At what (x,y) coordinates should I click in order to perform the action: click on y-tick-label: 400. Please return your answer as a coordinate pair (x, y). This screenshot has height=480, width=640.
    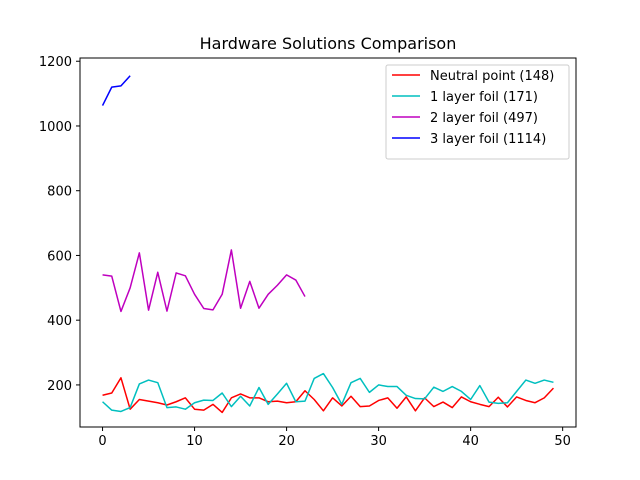
    Looking at the image, I should click on (59, 321).